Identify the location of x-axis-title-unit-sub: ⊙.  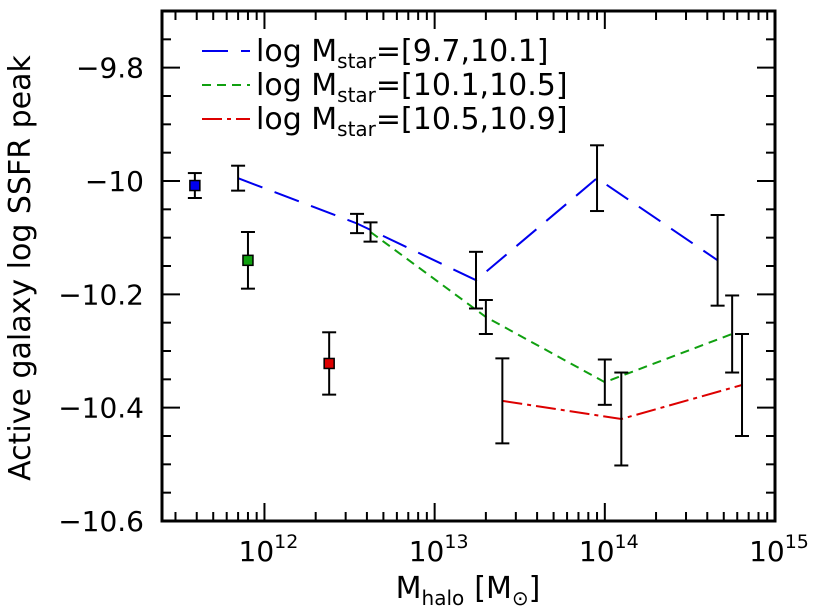
(520, 598).